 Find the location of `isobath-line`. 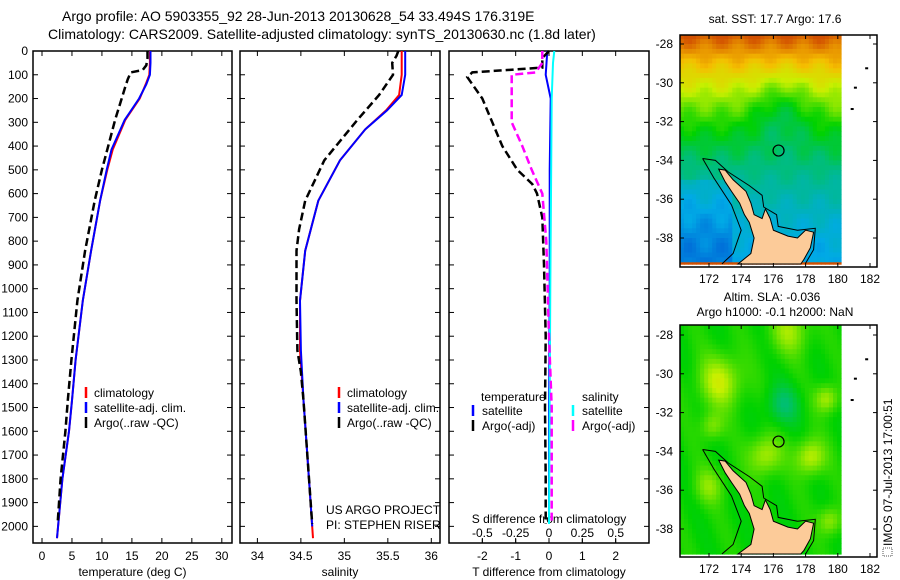

isobath-line is located at coordinates (722, 502).